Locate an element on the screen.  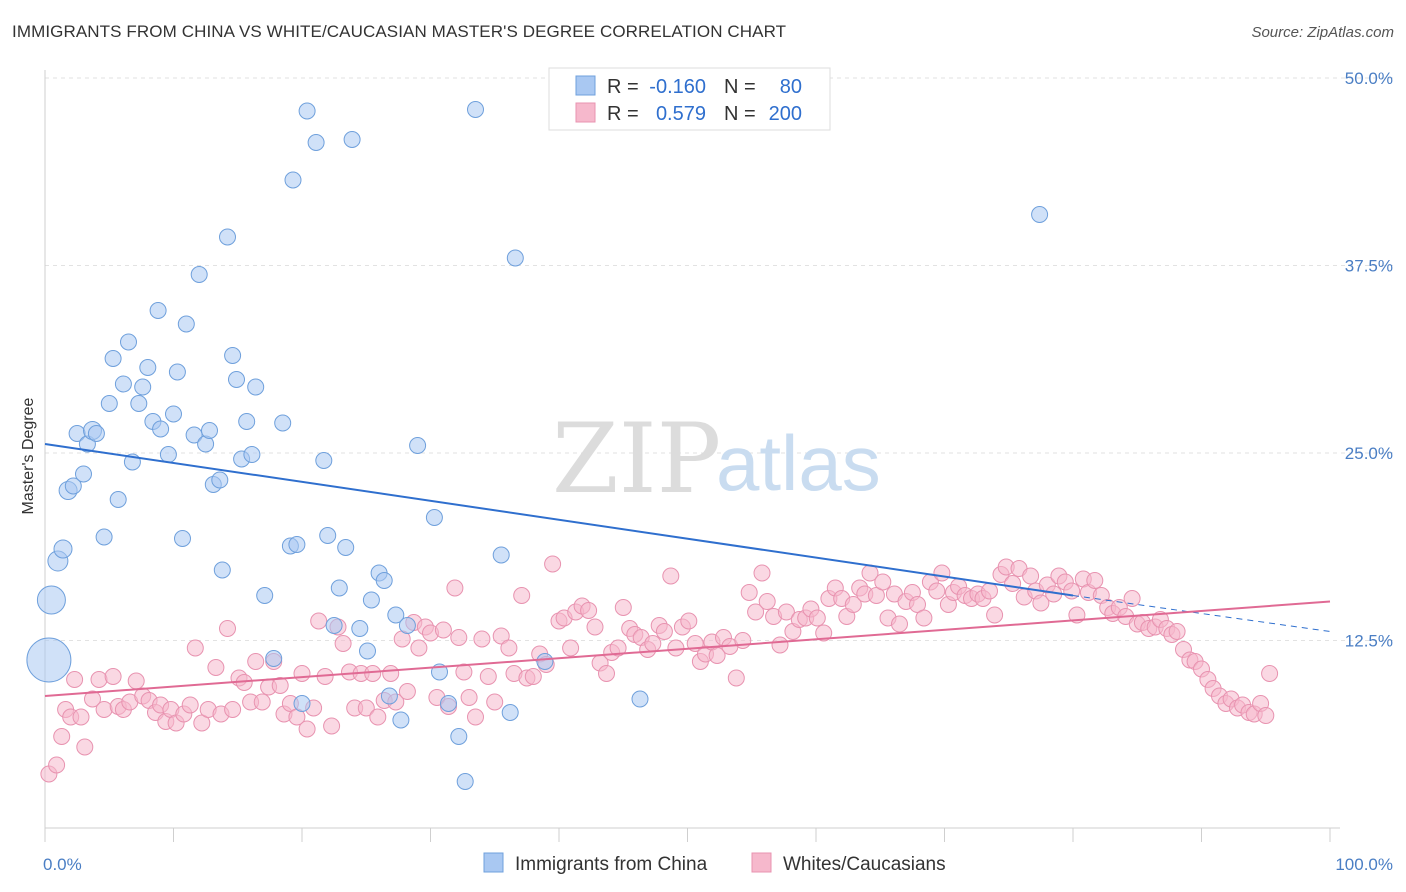
y-tick-label: 25.0% is located at coordinates (1369, 453).